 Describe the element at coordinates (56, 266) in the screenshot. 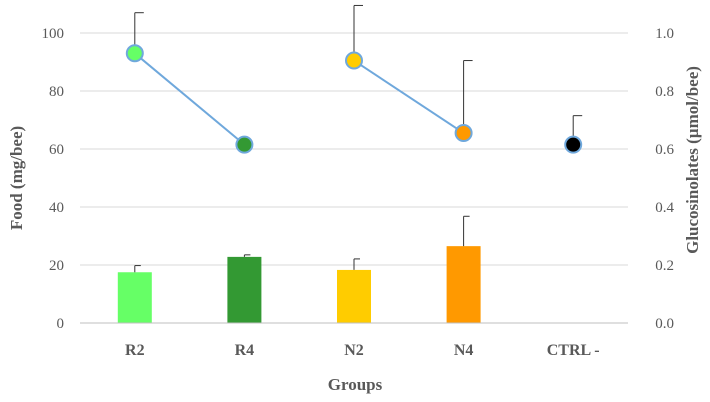

I see `y-left-tick-label: 20` at that location.